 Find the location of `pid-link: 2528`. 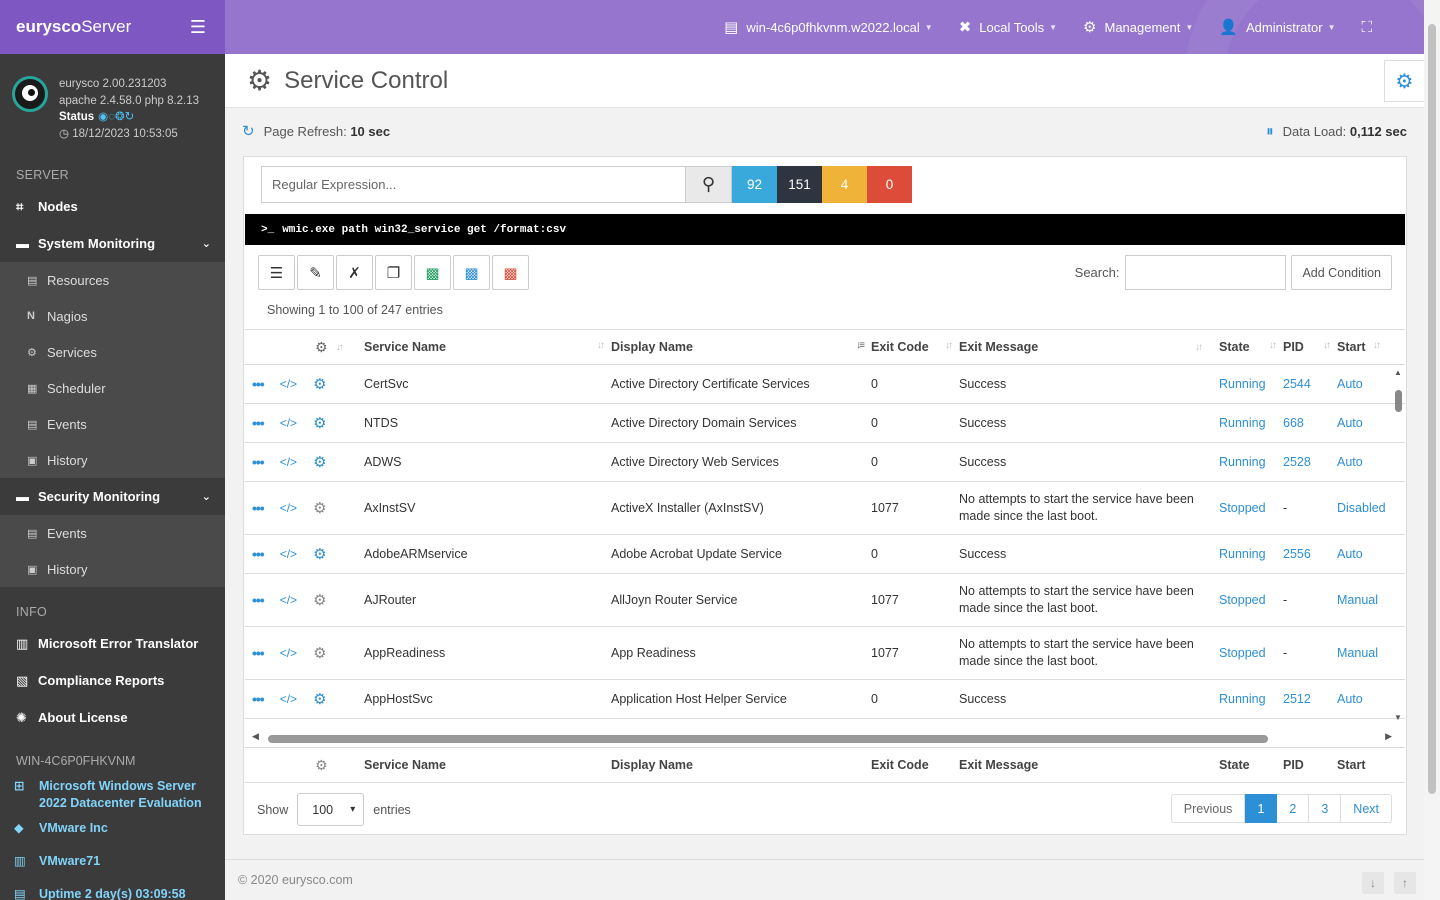

pid-link: 2528 is located at coordinates (1297, 462).